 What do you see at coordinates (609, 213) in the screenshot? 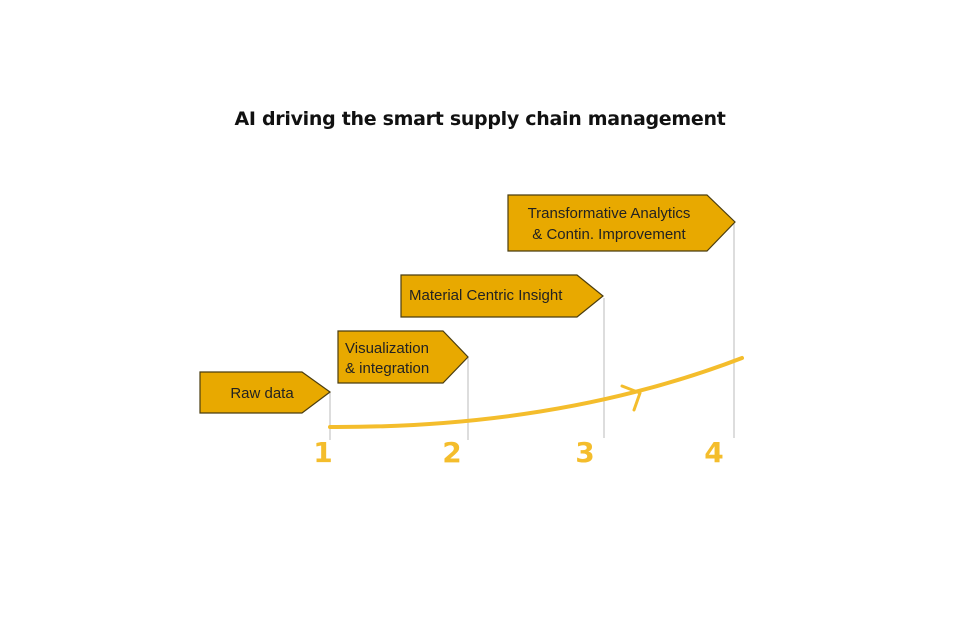
I see `stage-4-label-line1: Transformative Analytics` at bounding box center [609, 213].